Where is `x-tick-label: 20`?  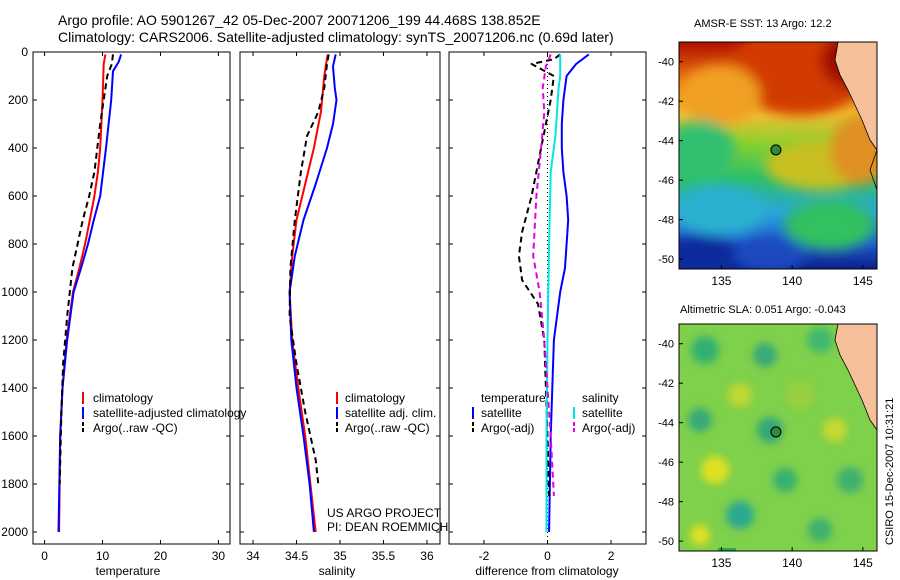
x-tick-label: 20 is located at coordinates (161, 556).